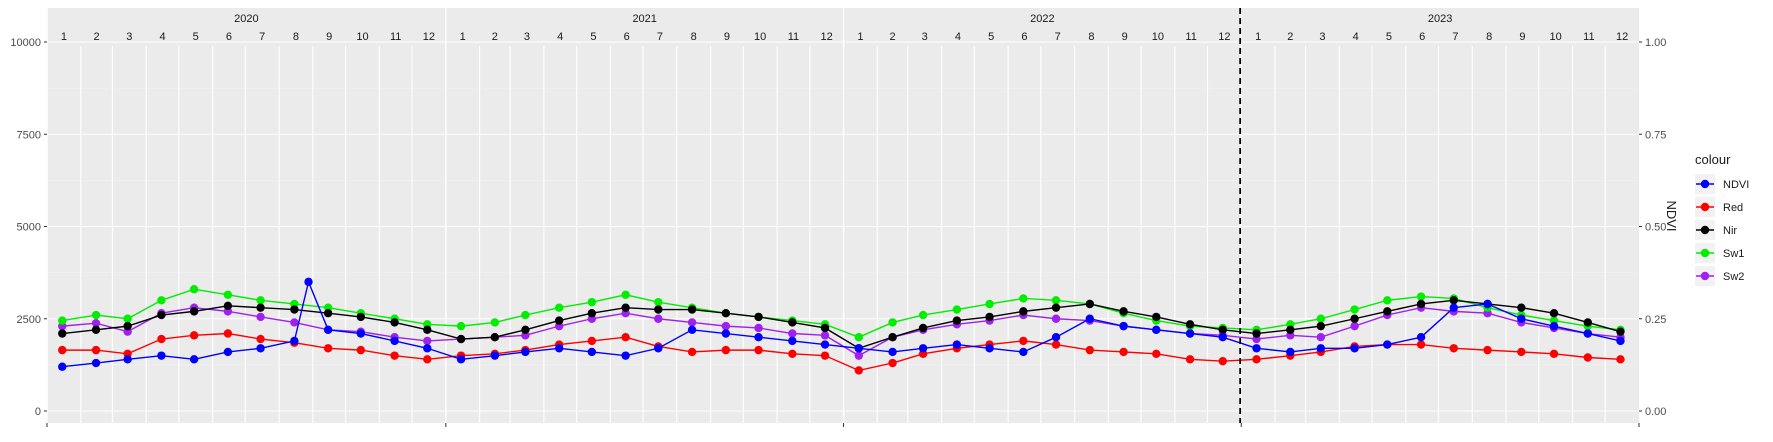  Describe the element at coordinates (760, 37) in the screenshot. I see `month-label: 10` at that location.